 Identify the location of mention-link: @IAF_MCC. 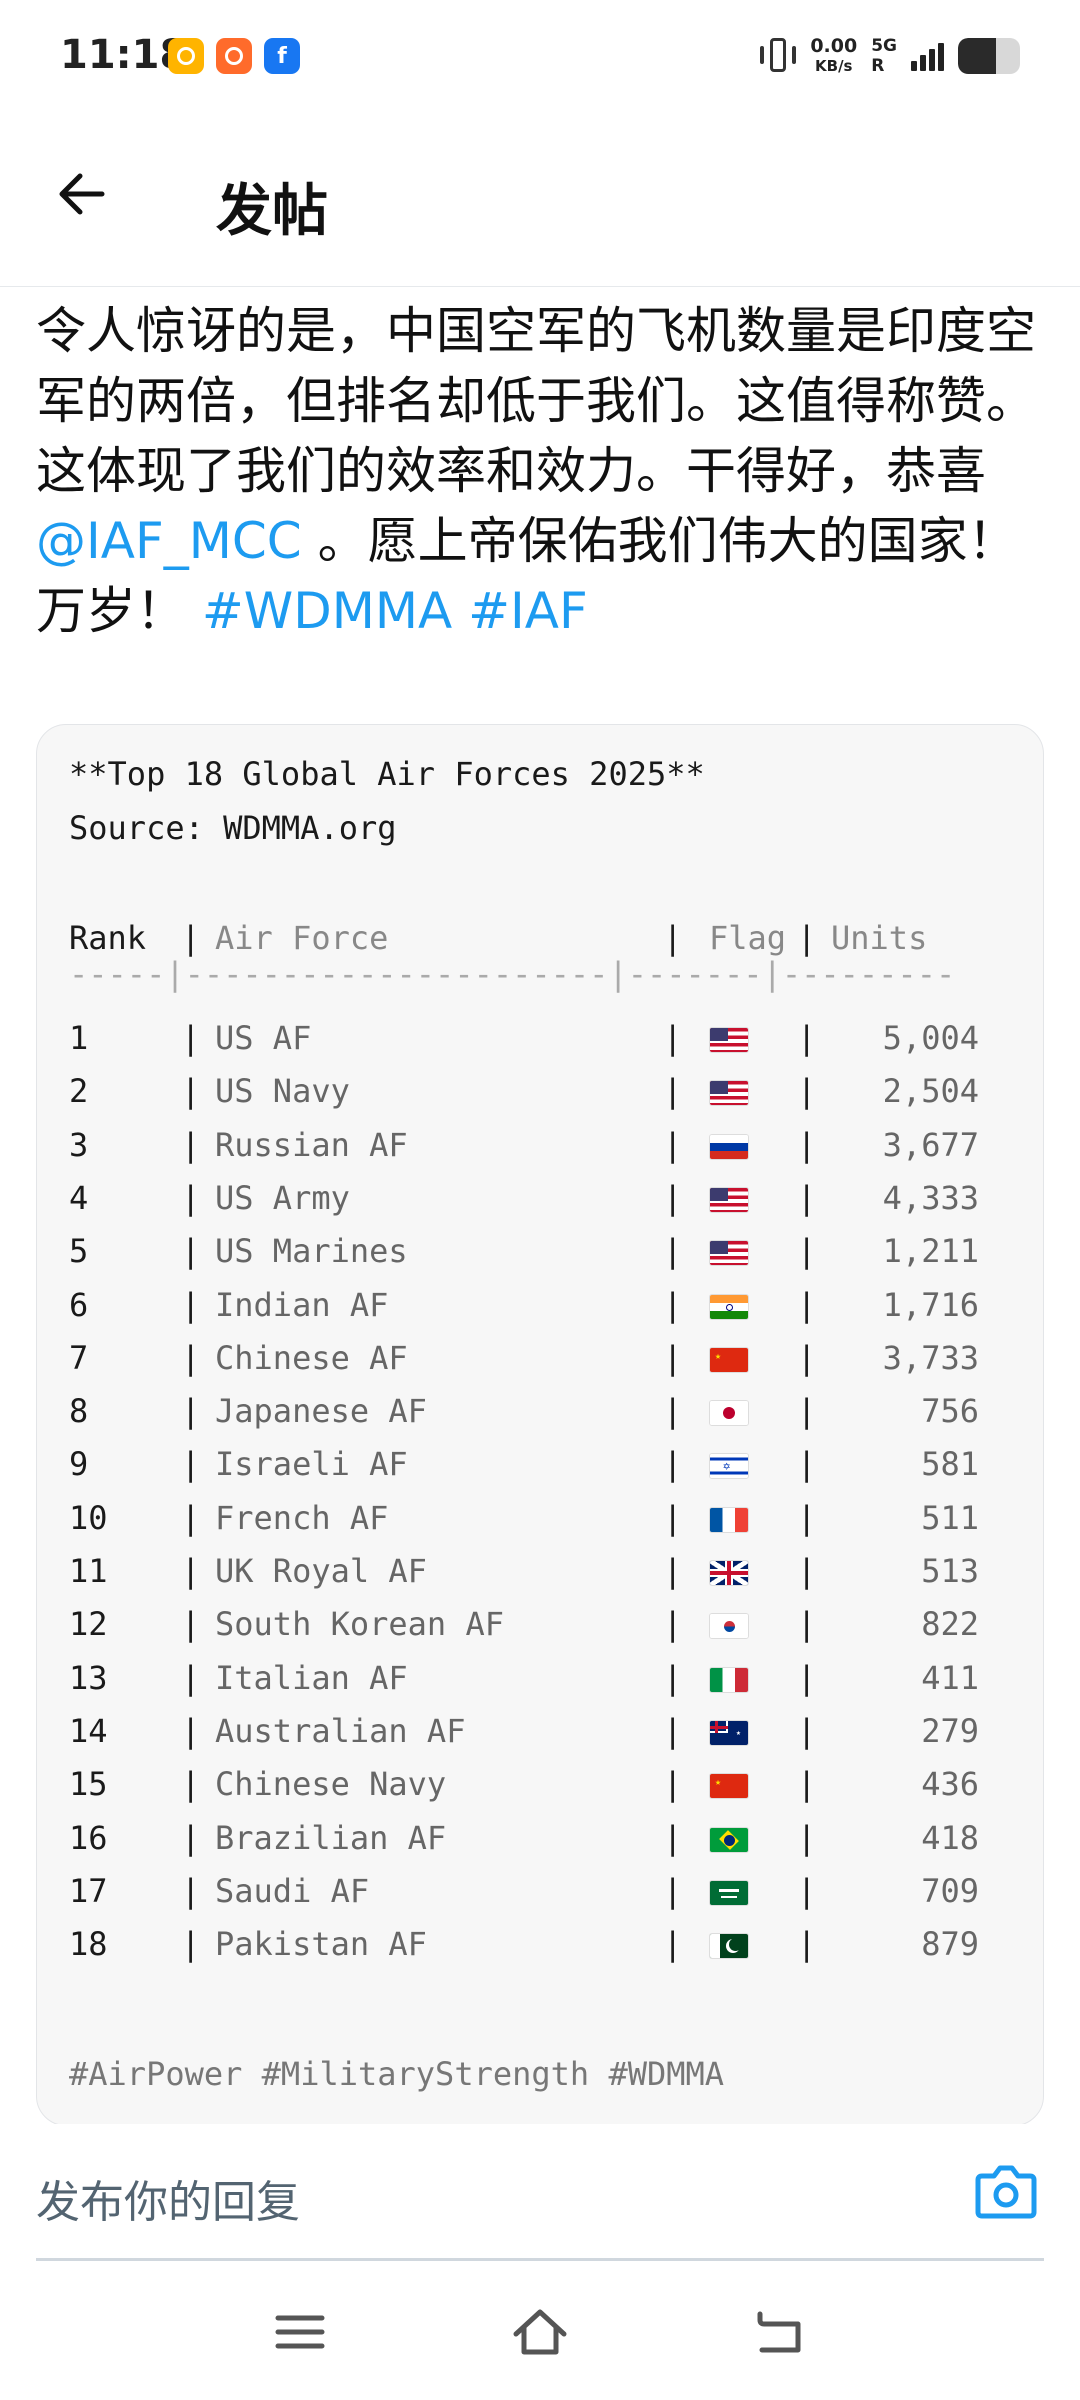
(169, 541).